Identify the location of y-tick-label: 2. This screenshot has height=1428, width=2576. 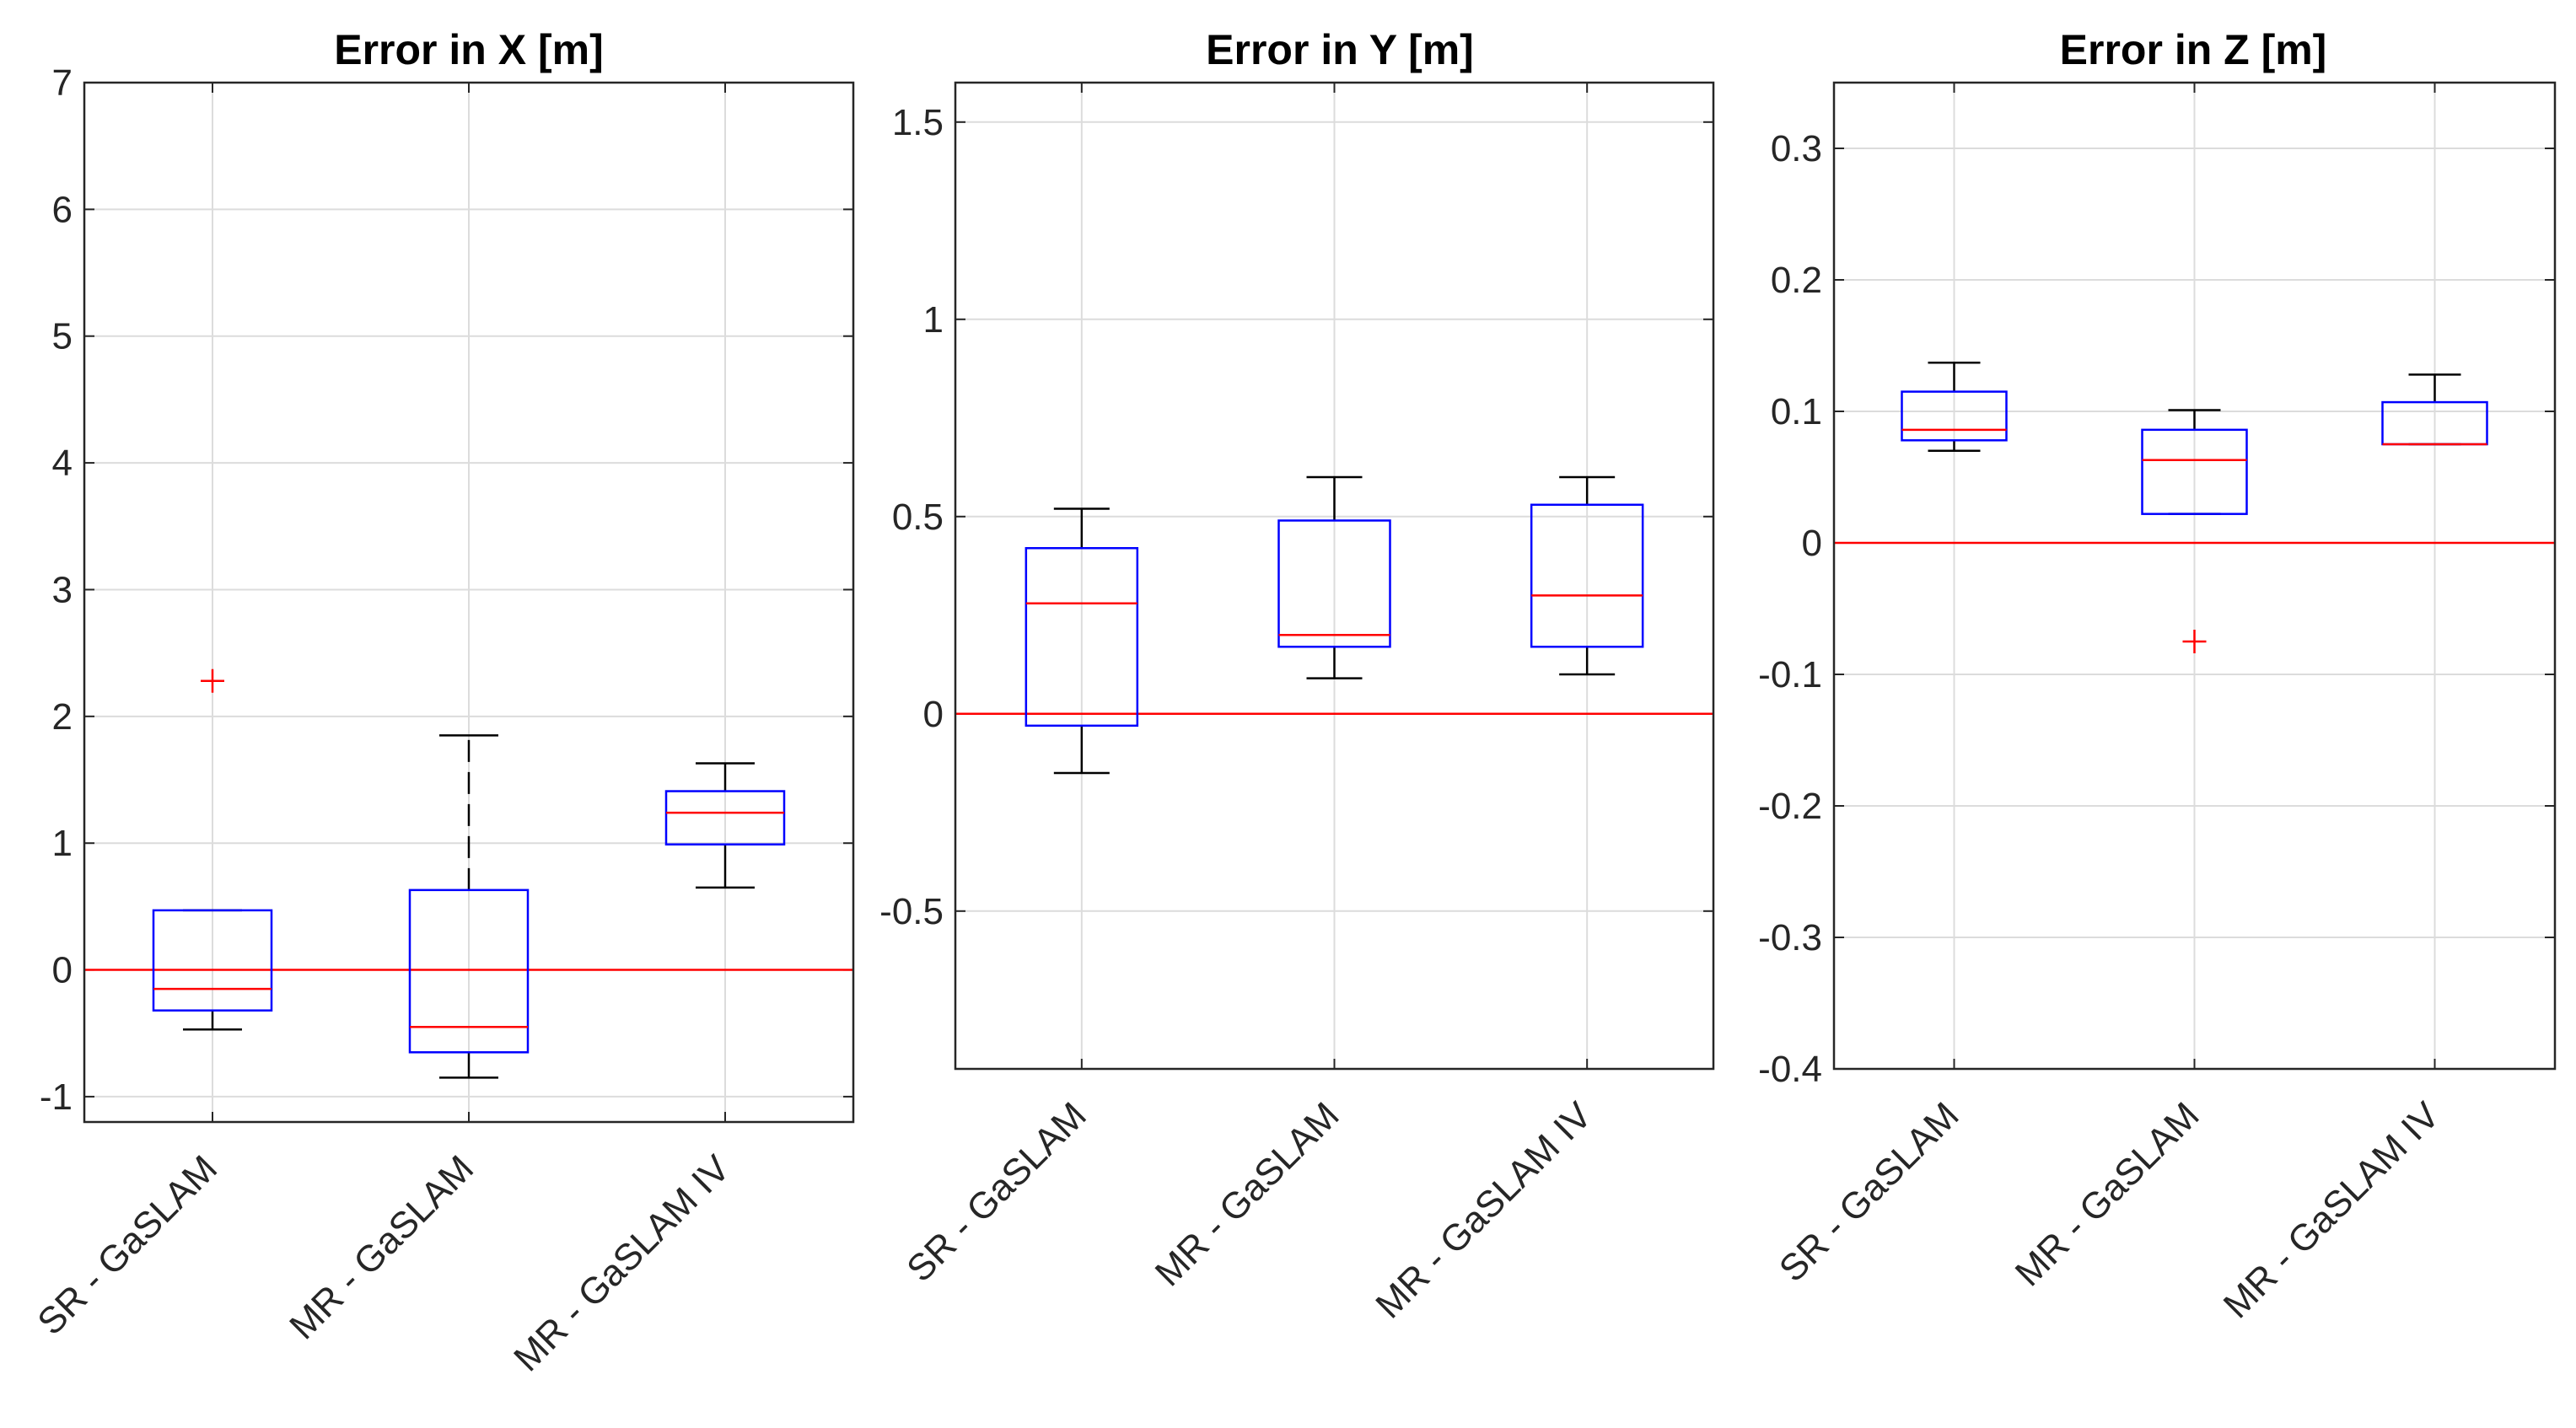
(62, 717).